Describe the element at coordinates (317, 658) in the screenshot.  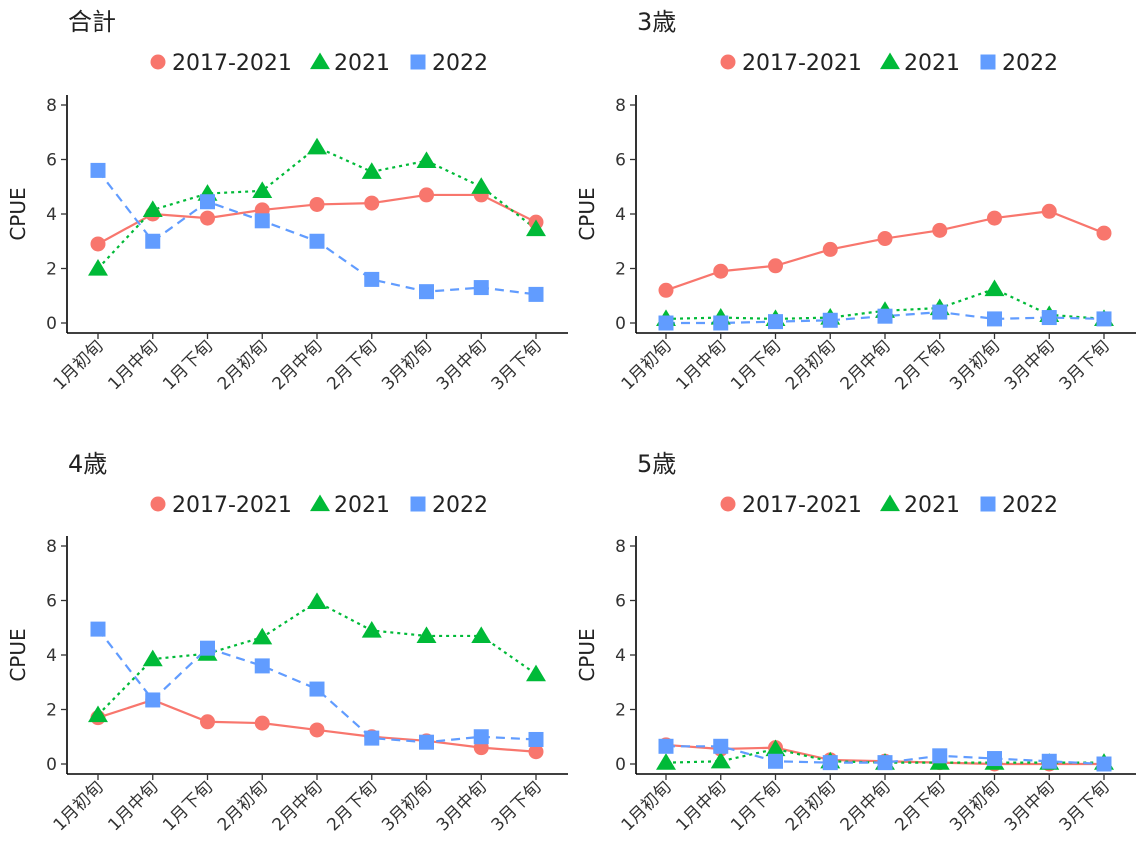
I see `series-line-2021` at that location.